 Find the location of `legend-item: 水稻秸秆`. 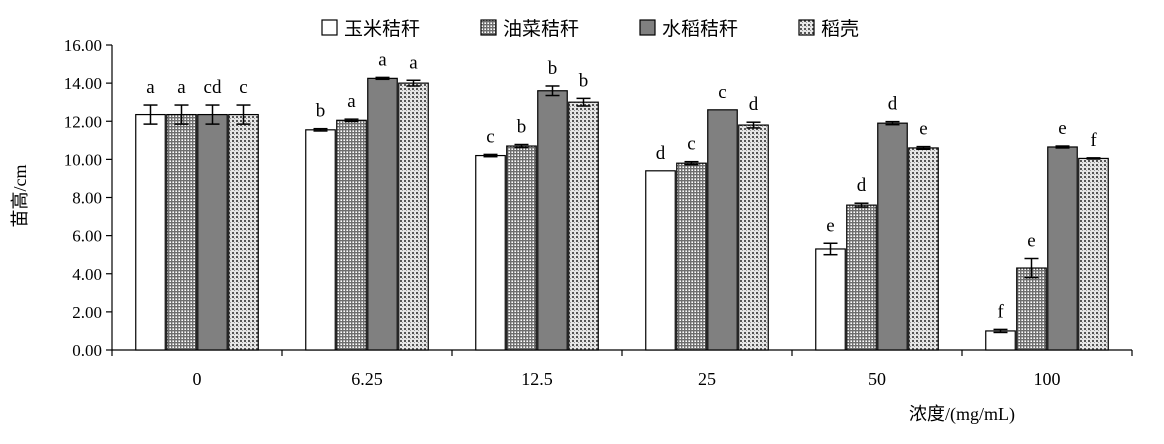

legend-item: 水稻秸秆 is located at coordinates (688, 29).